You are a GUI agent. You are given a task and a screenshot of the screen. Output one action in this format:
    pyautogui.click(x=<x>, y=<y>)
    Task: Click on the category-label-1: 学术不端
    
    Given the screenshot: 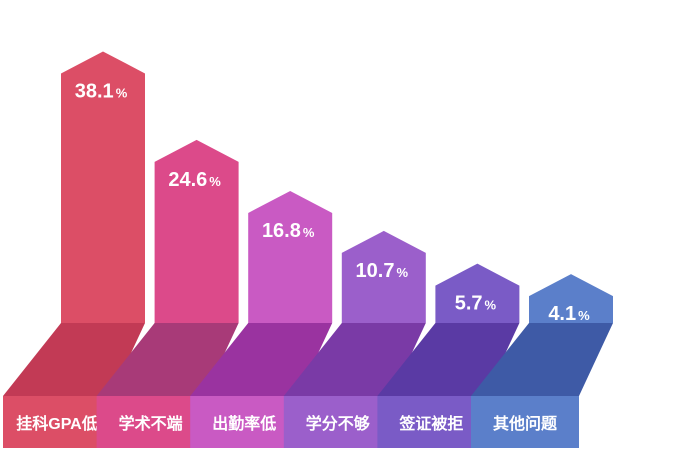 What is the action you would take?
    pyautogui.click(x=151, y=423)
    